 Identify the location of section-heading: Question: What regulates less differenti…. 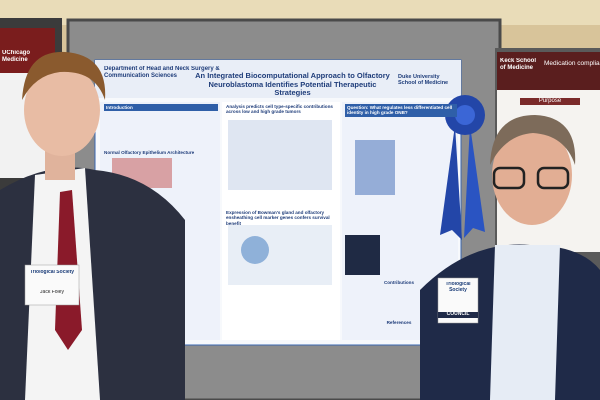
(401, 110).